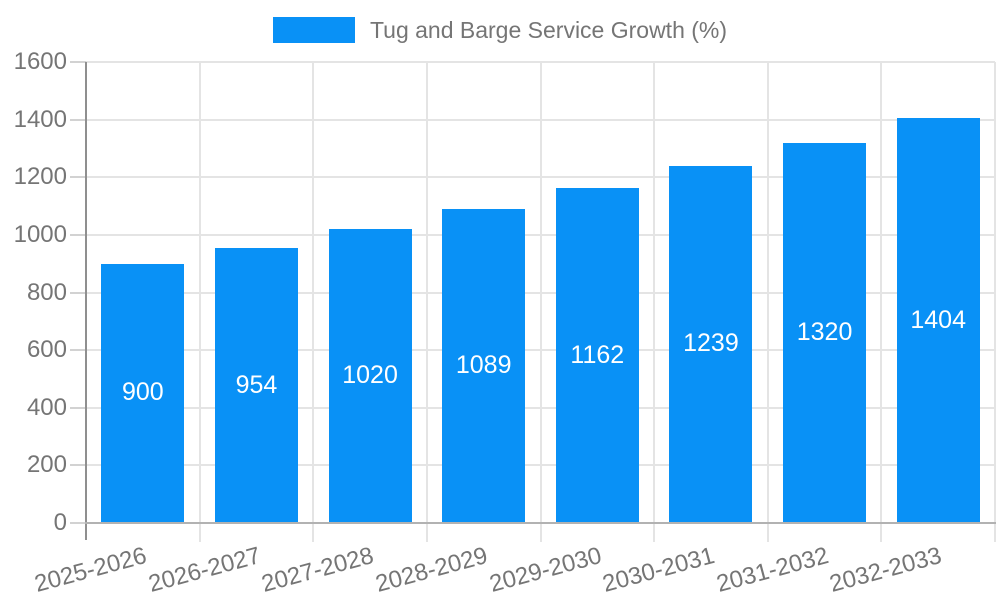 The image size is (1000, 600). What do you see at coordinates (548, 30) in the screenshot?
I see `legend-label: Tug and Barge Service Growth (%)` at bounding box center [548, 30].